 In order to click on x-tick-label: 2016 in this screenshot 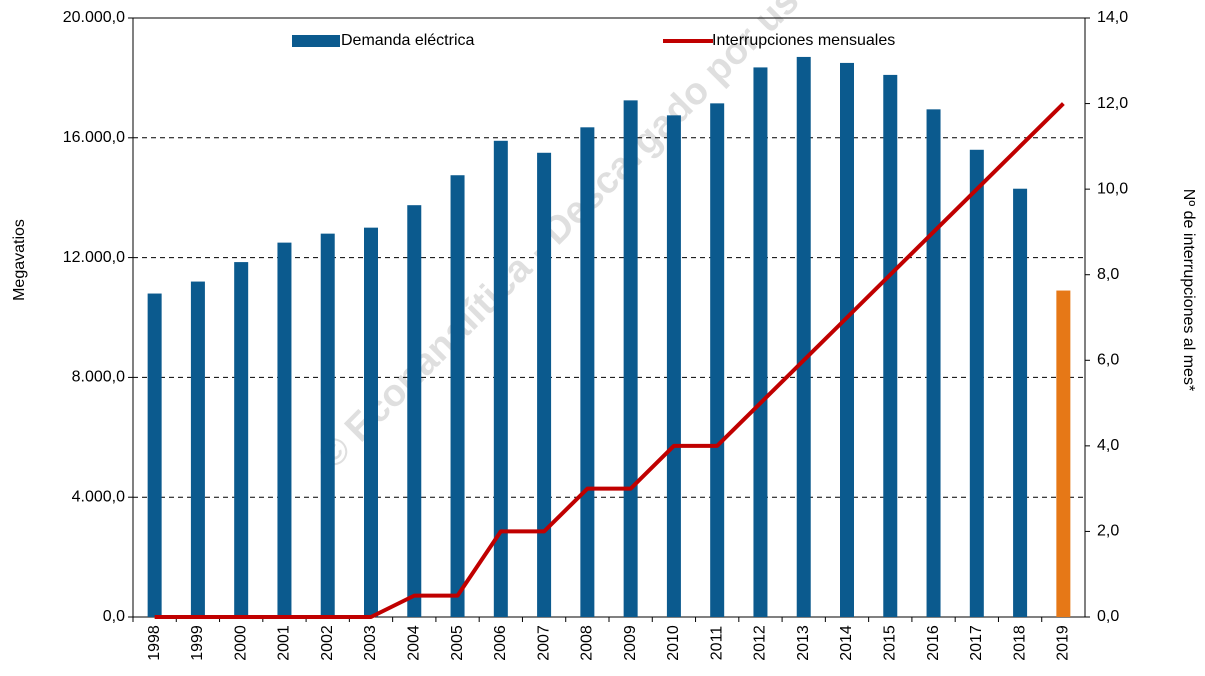, I will do `click(933, 643)`.